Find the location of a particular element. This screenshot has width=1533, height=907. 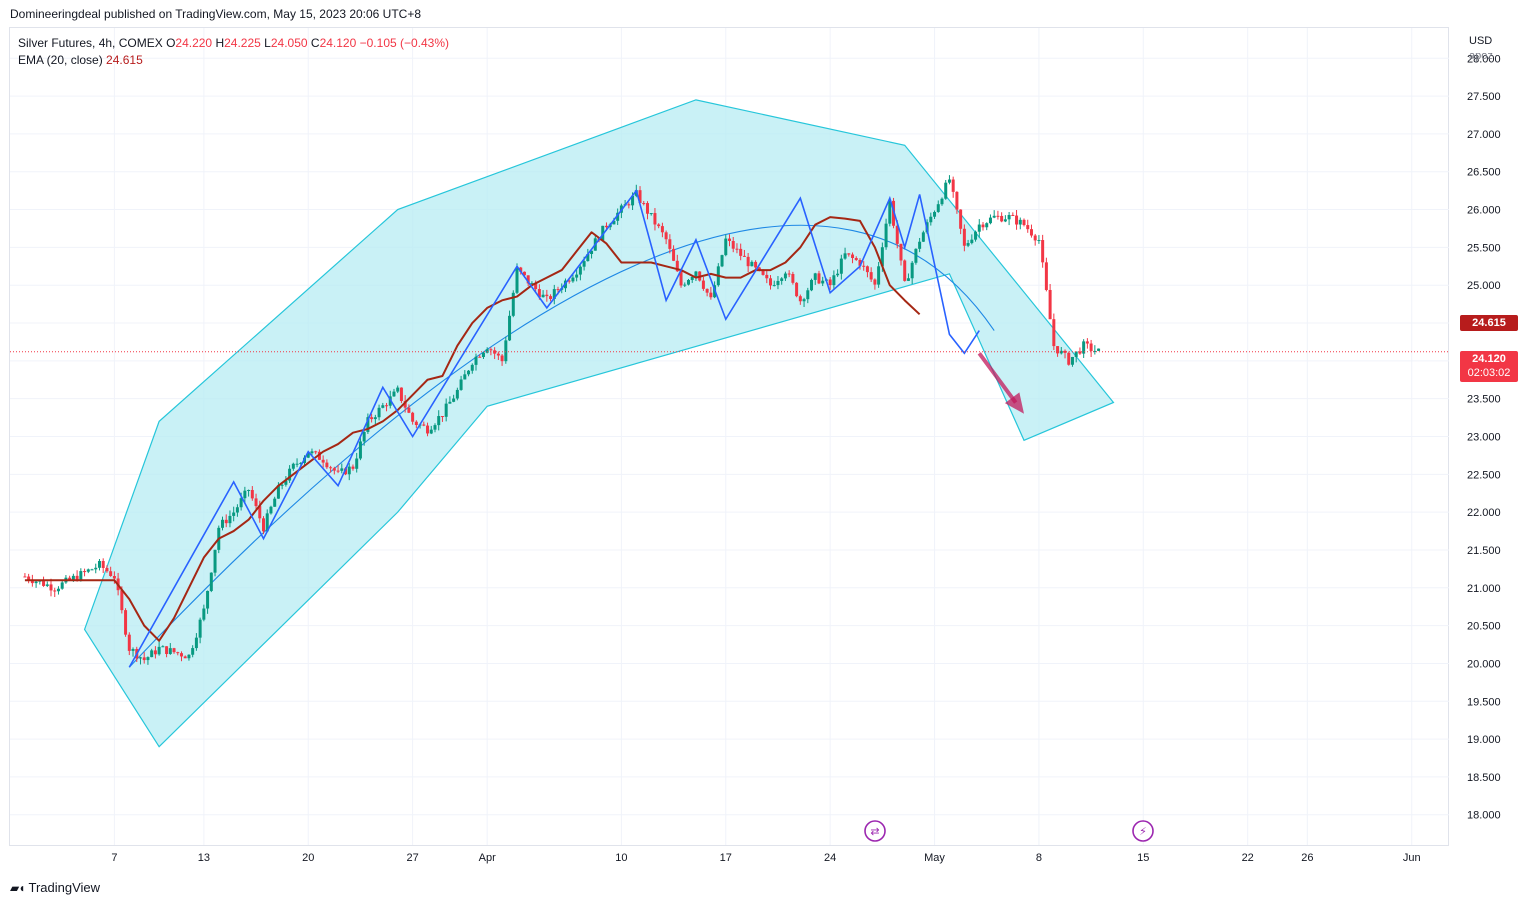

y-tick-label: 19.500 is located at coordinates (1484, 702).